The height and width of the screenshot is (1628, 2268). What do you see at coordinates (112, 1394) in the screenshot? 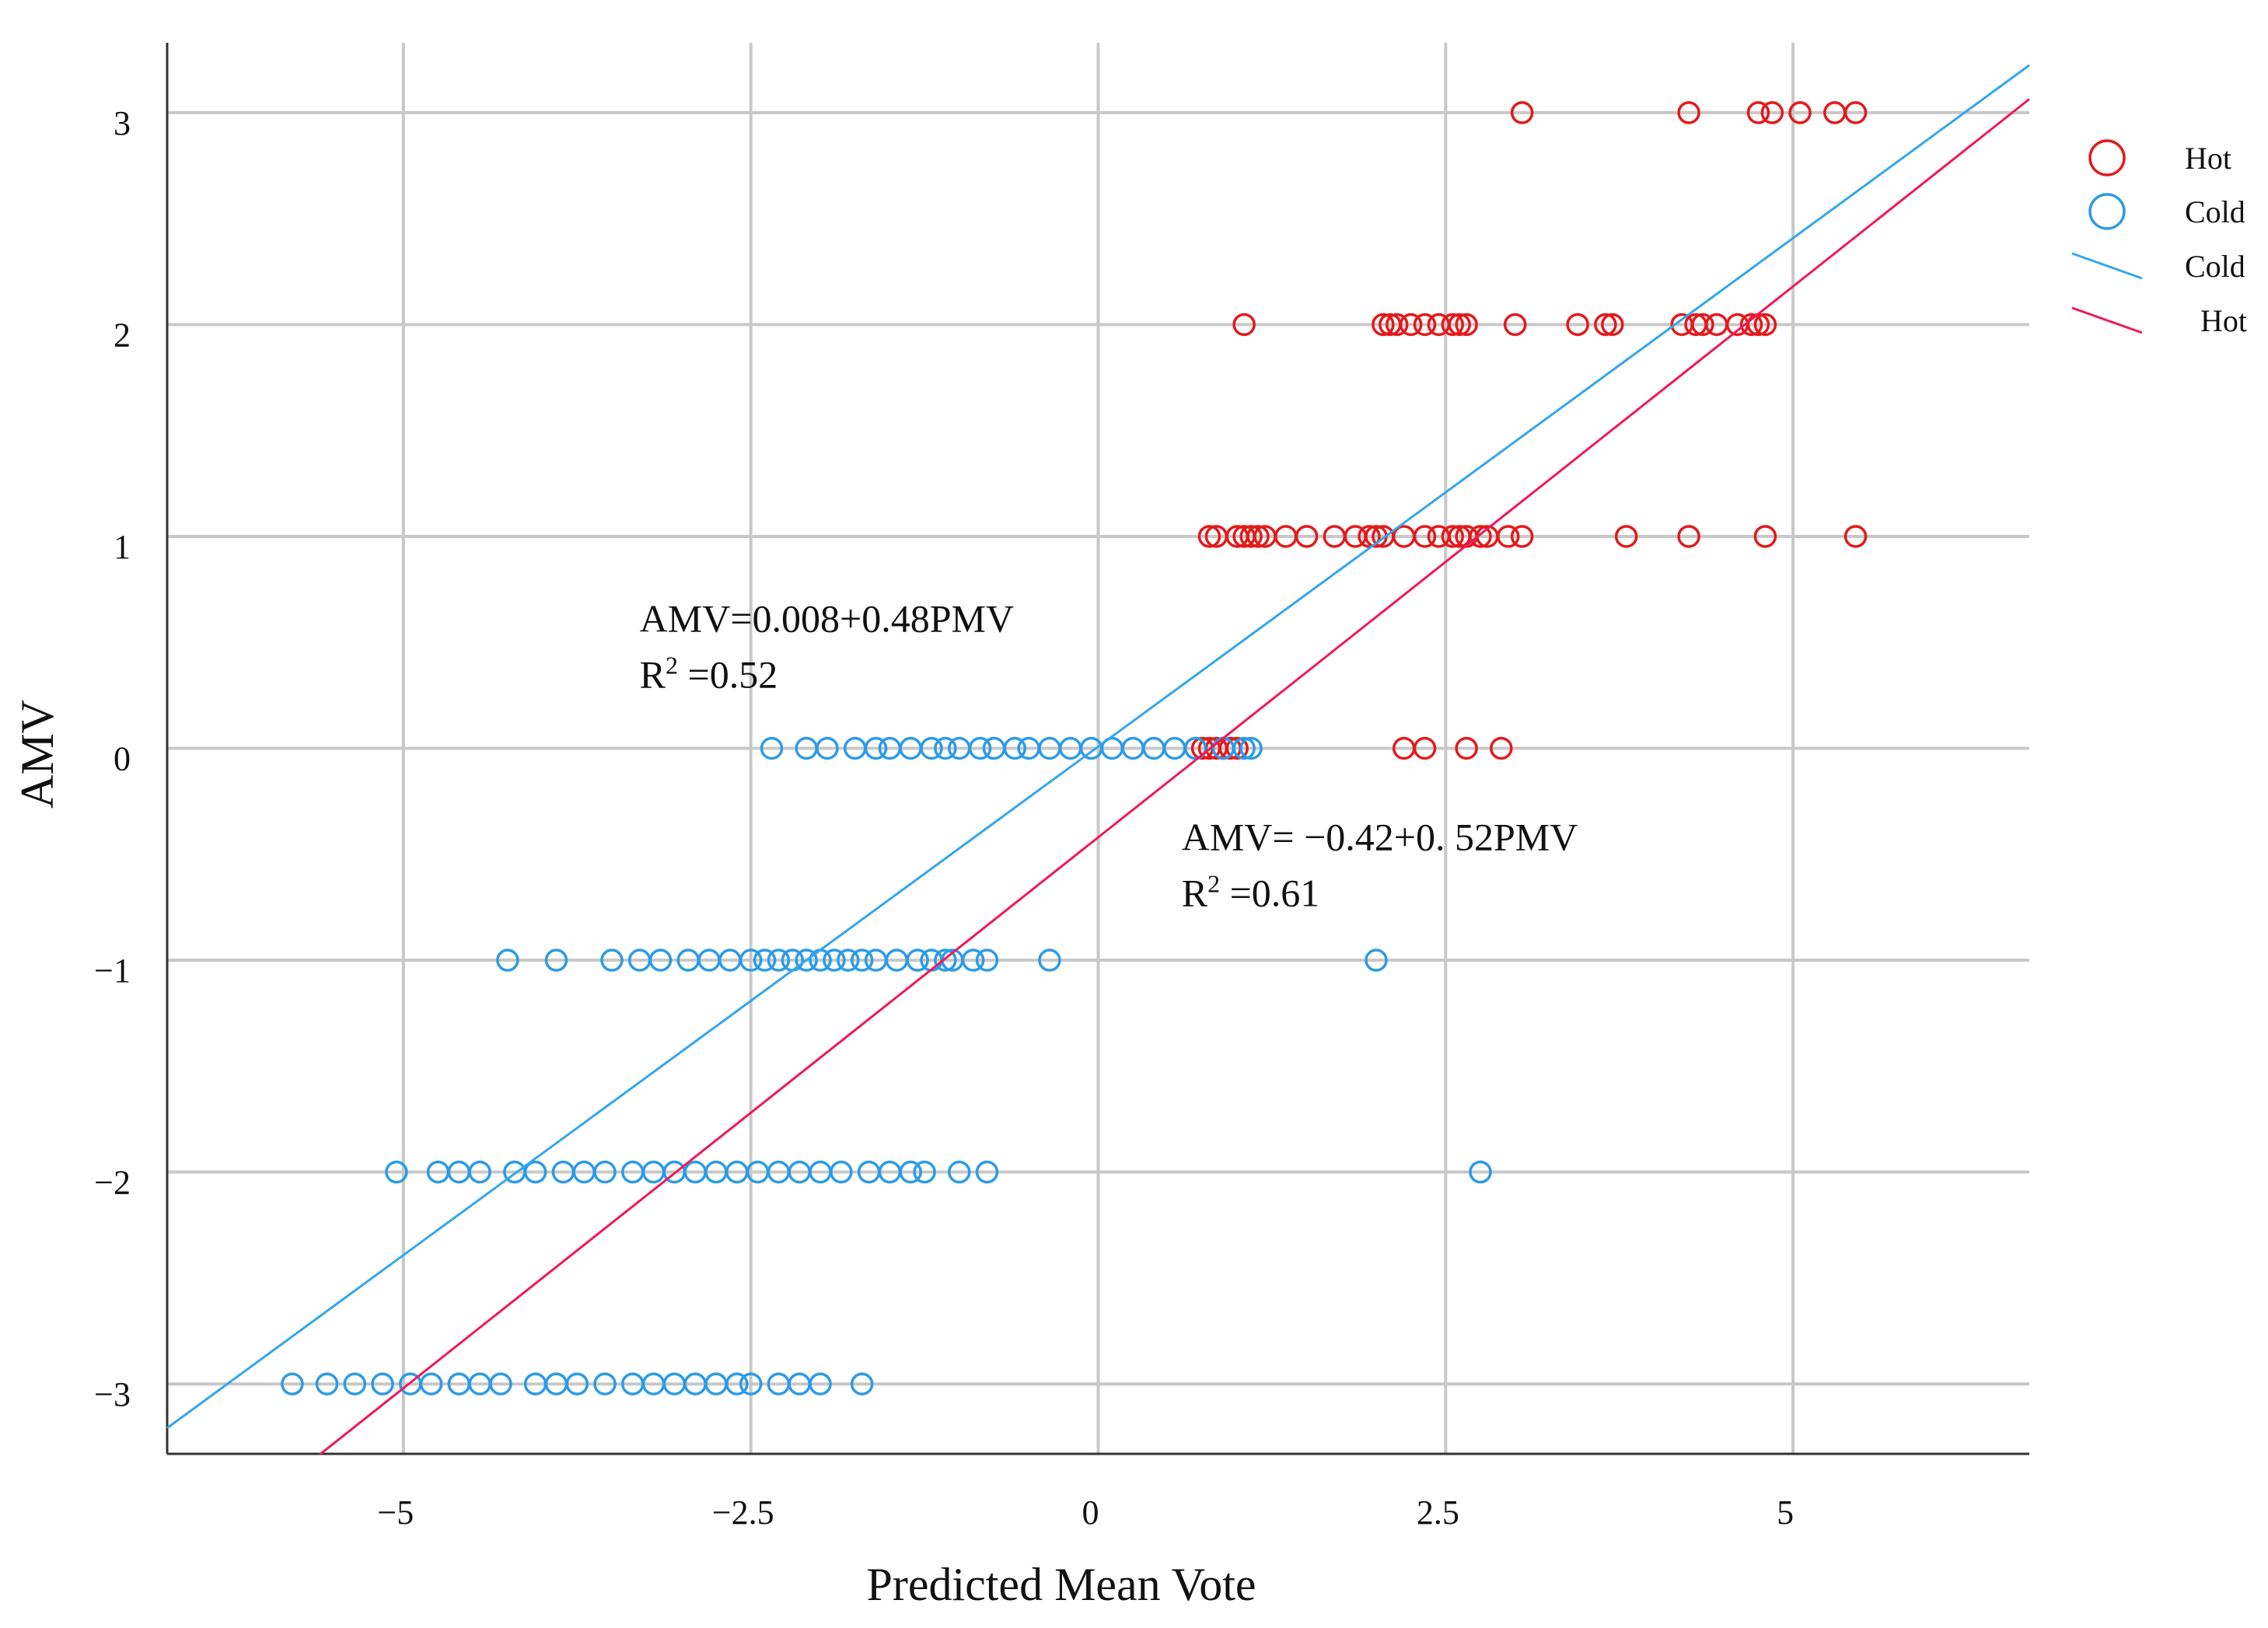
I see `y-tick-label: −3` at bounding box center [112, 1394].